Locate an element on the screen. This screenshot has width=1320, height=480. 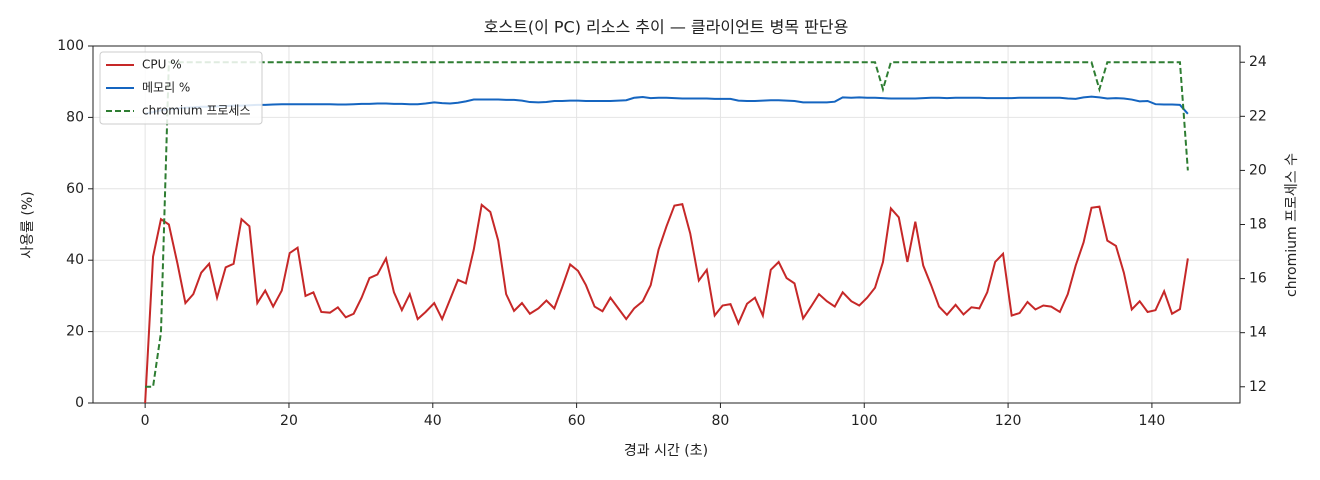
x-tick-label: 60 is located at coordinates (577, 421).